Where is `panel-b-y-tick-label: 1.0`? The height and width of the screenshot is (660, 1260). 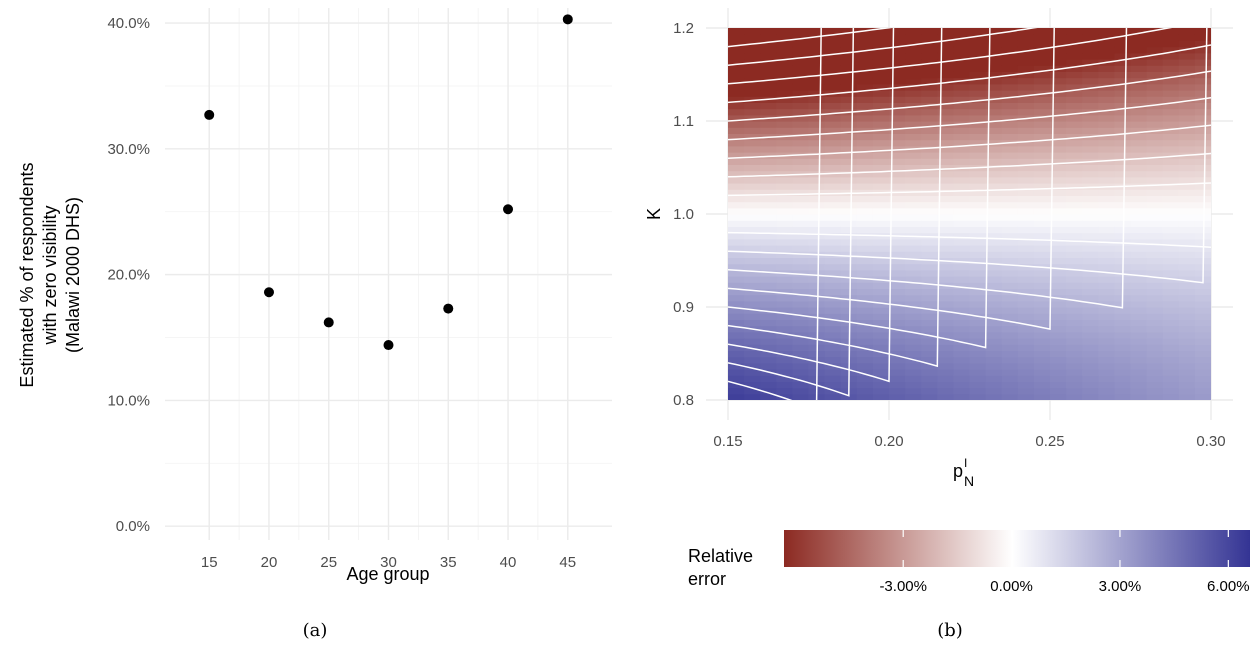 panel-b-y-tick-label: 1.0 is located at coordinates (683, 214).